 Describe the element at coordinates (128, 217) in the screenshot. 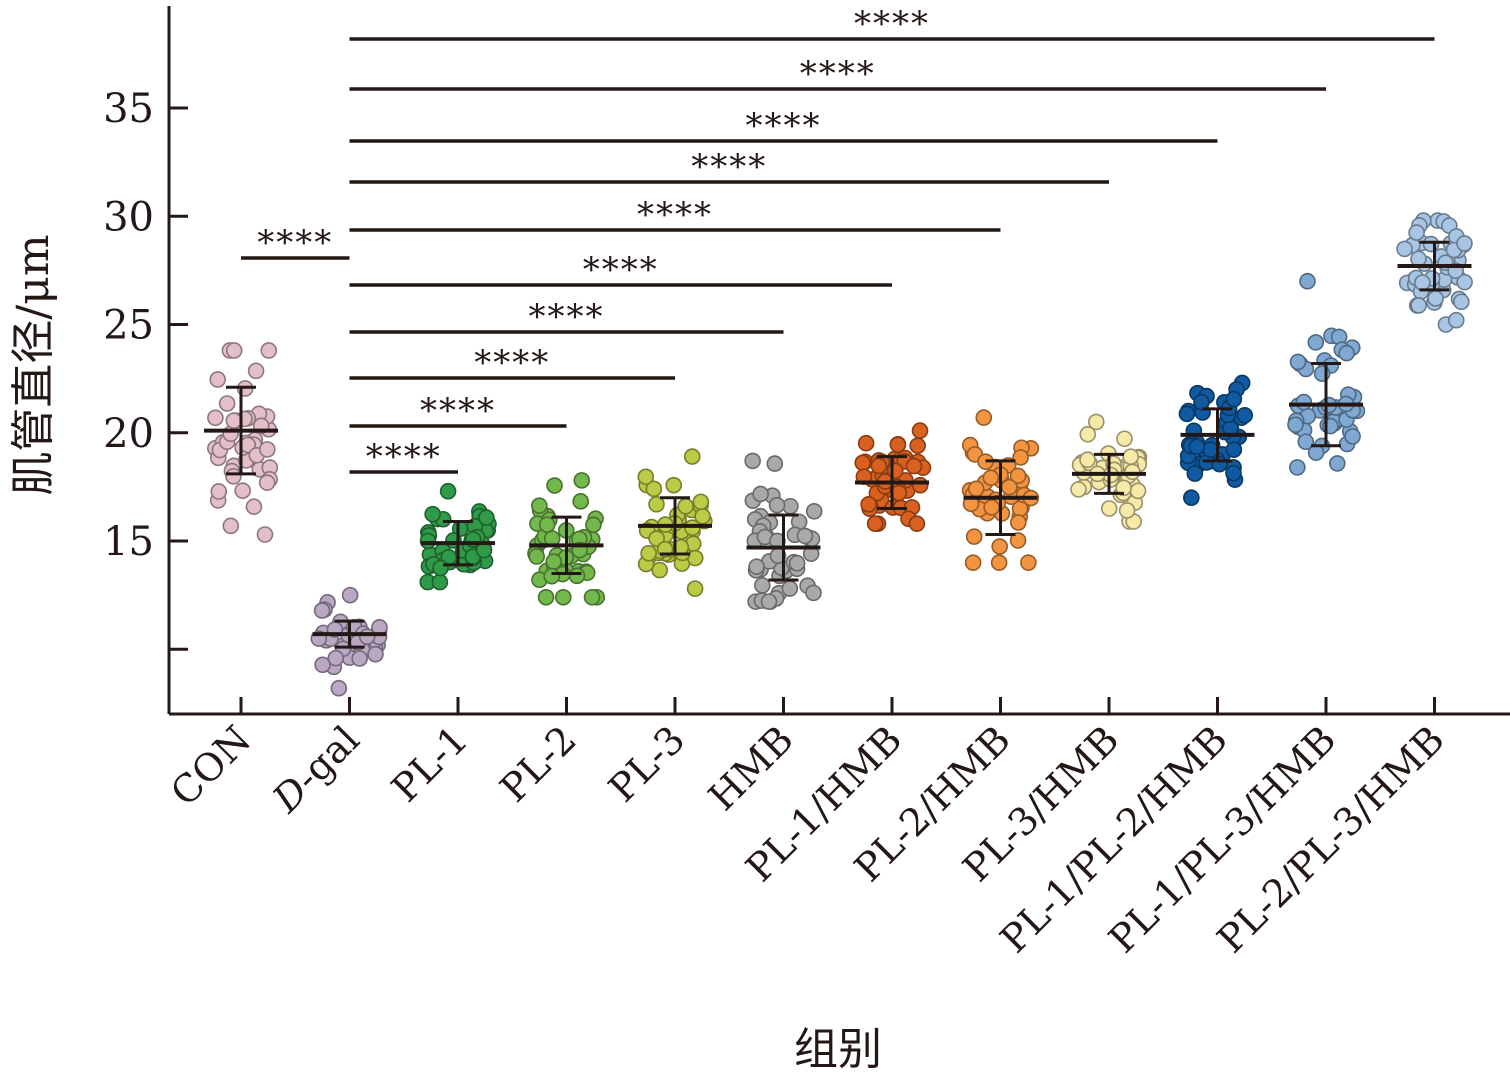

I see `y-tick-label: 30` at that location.